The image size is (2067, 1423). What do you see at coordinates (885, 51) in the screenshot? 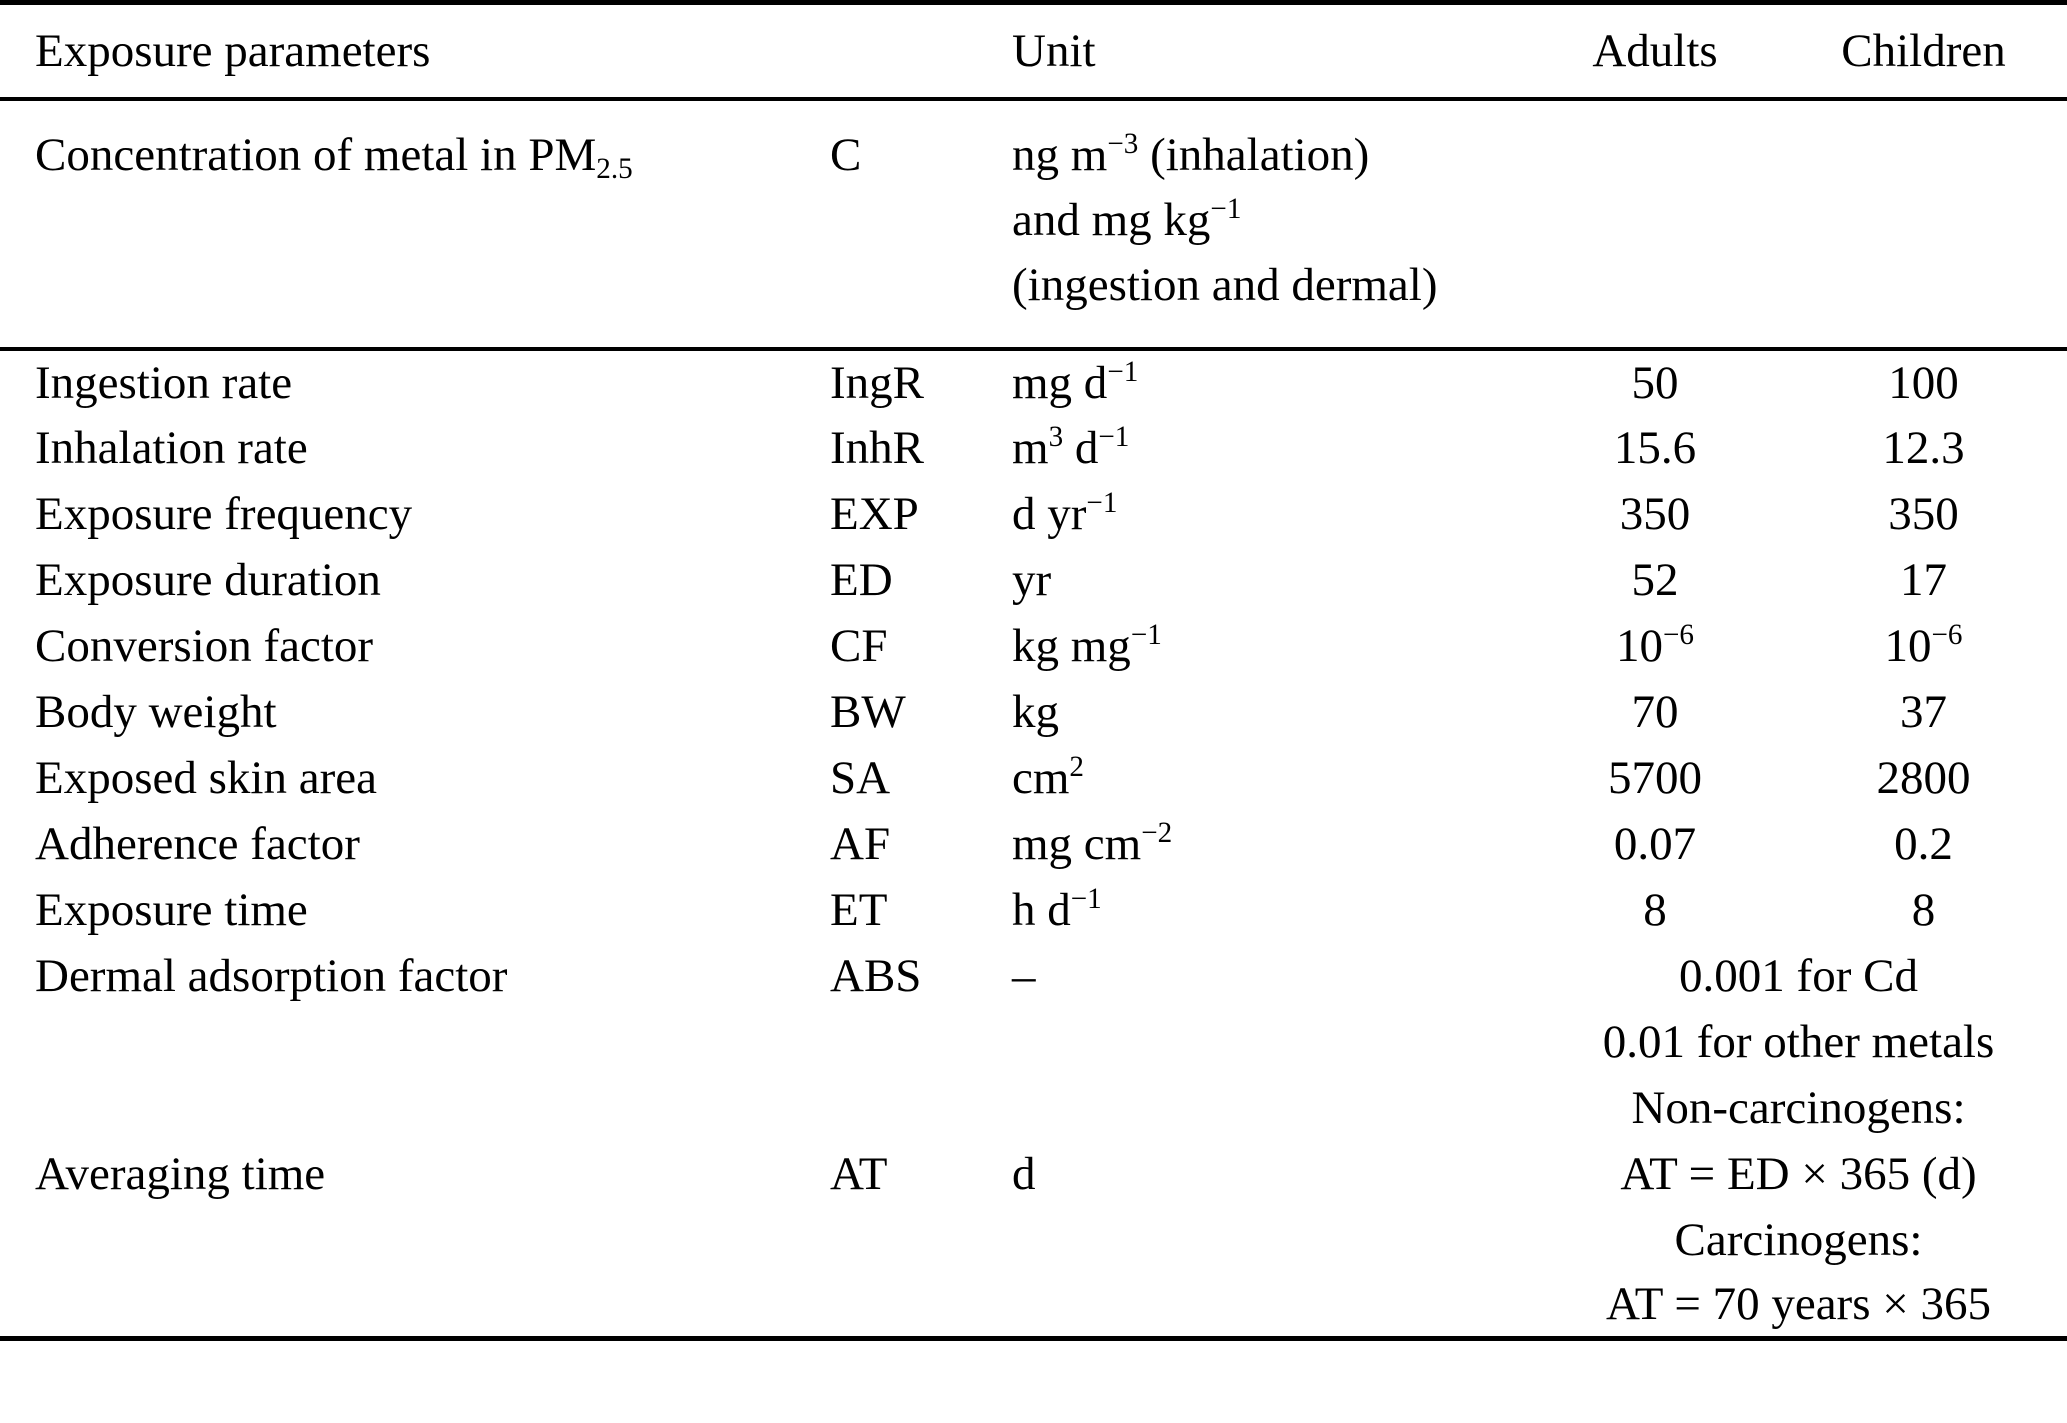
I see `header-symbol-empty` at bounding box center [885, 51].